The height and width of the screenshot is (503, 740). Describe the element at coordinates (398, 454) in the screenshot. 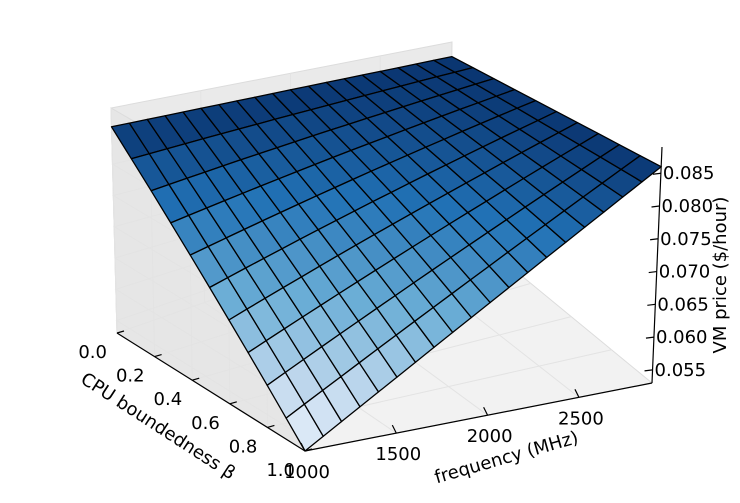

I see `x-tick-label: 1500` at that location.